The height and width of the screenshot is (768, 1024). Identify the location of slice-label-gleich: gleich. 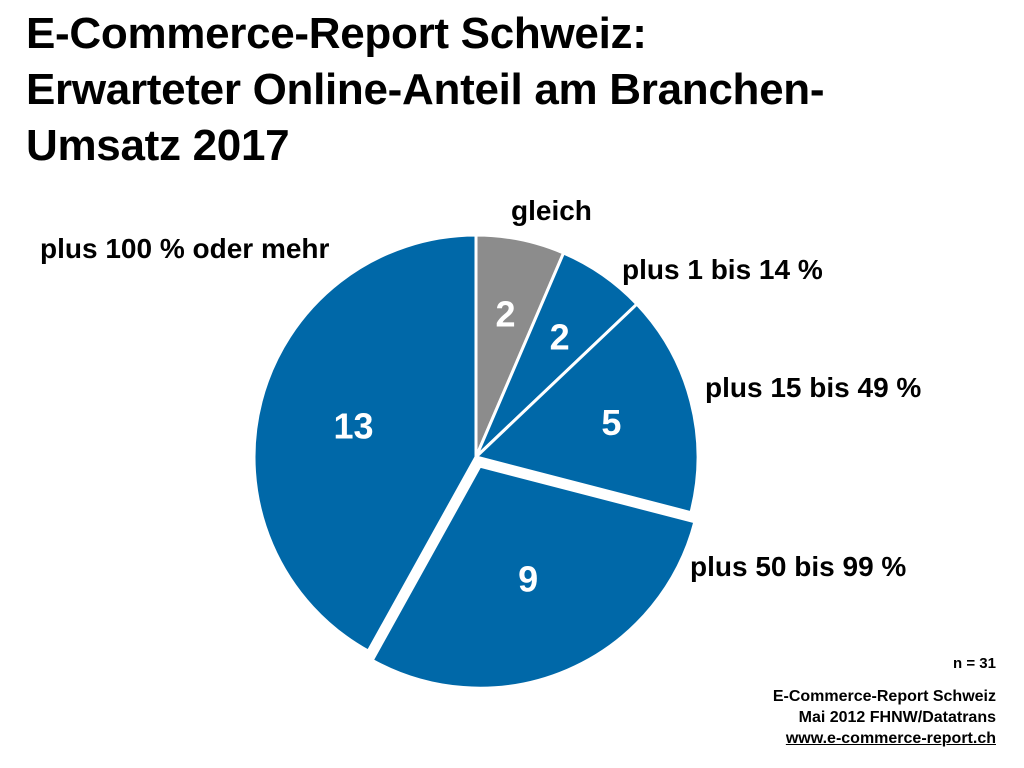
(551, 210).